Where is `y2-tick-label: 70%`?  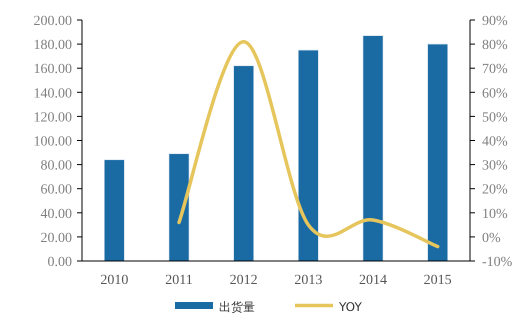 y2-tick-label: 70% is located at coordinates (495, 70).